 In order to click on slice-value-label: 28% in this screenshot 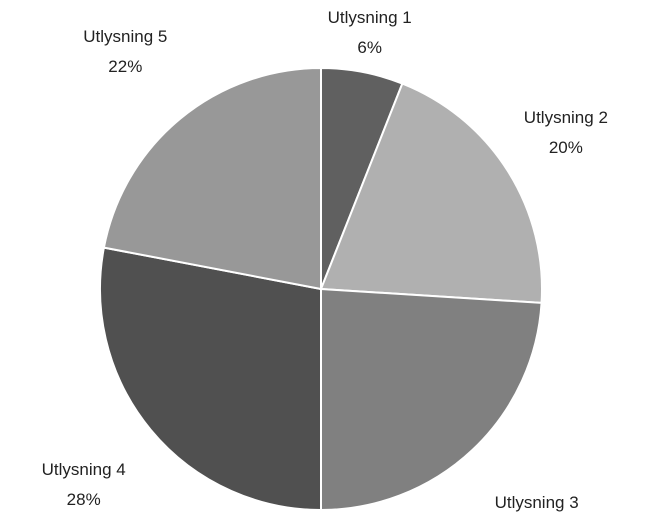, I will do `click(84, 499)`.